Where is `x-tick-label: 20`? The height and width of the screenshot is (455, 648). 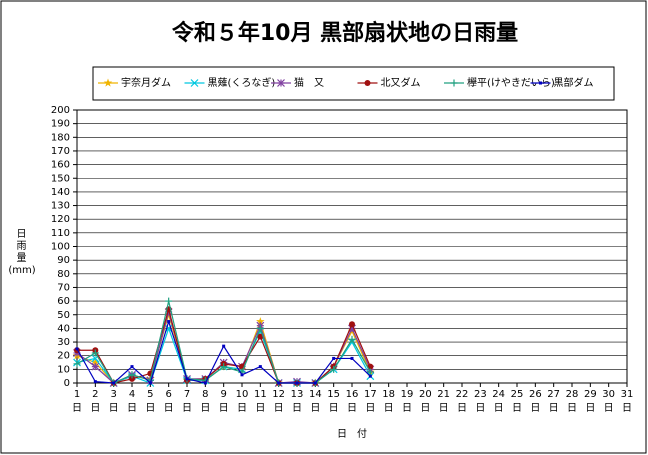
x-tick-label: 20 is located at coordinates (425, 394).